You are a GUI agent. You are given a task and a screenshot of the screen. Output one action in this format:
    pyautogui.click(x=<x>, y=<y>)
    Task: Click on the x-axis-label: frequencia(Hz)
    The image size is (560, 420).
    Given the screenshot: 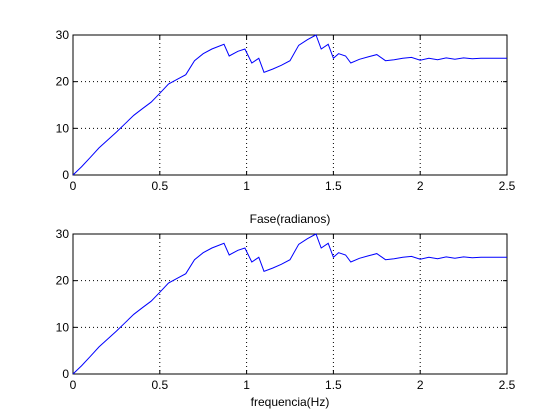 What is the action you would take?
    pyautogui.click(x=290, y=402)
    